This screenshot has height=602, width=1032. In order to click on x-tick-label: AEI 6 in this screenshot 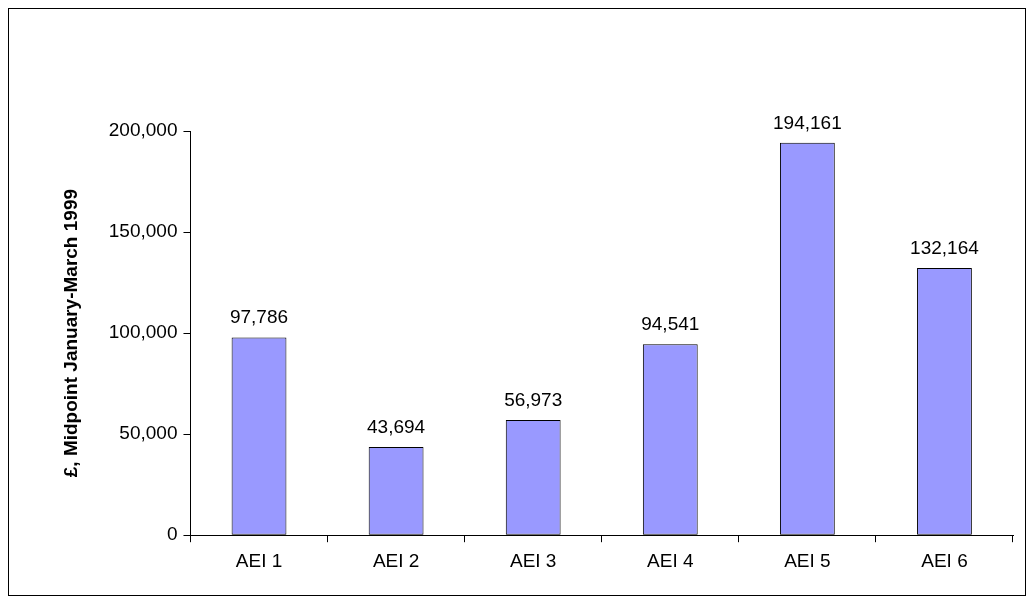, I will do `click(944, 560)`.